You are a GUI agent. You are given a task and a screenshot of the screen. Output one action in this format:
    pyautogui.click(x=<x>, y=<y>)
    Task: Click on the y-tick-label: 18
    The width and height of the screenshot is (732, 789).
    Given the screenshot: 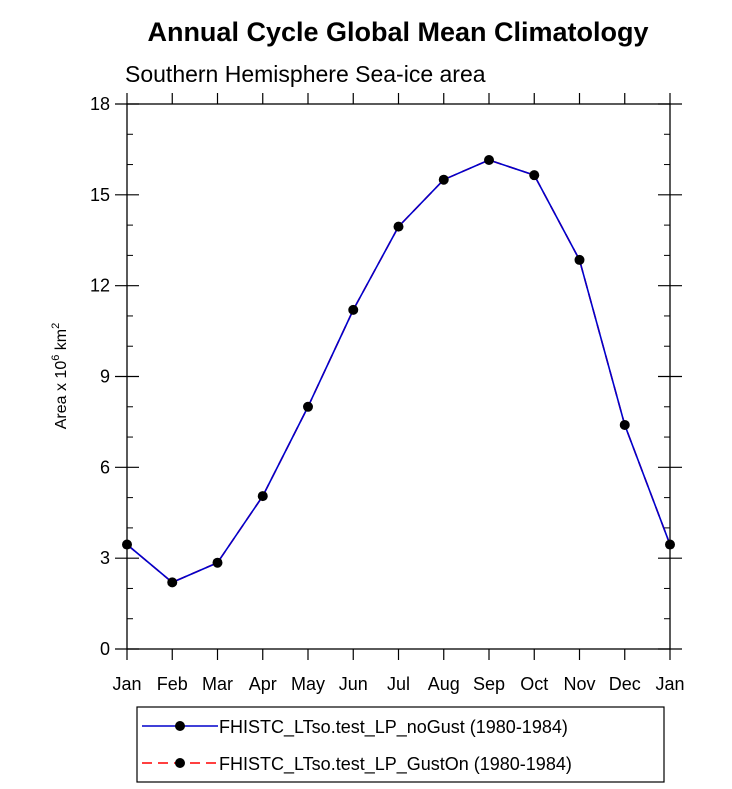 What is the action you would take?
    pyautogui.click(x=100, y=104)
    